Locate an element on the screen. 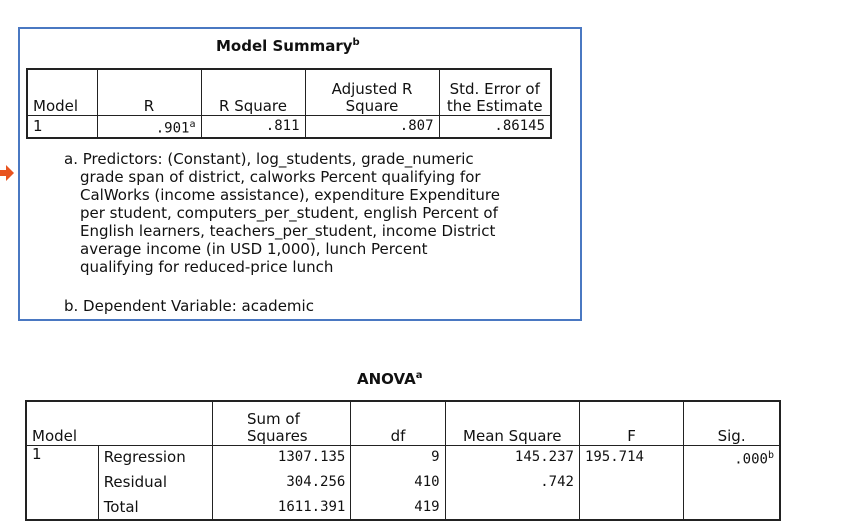 This screenshot has width=864, height=531. cell-ss: 304.256 is located at coordinates (281, 482).